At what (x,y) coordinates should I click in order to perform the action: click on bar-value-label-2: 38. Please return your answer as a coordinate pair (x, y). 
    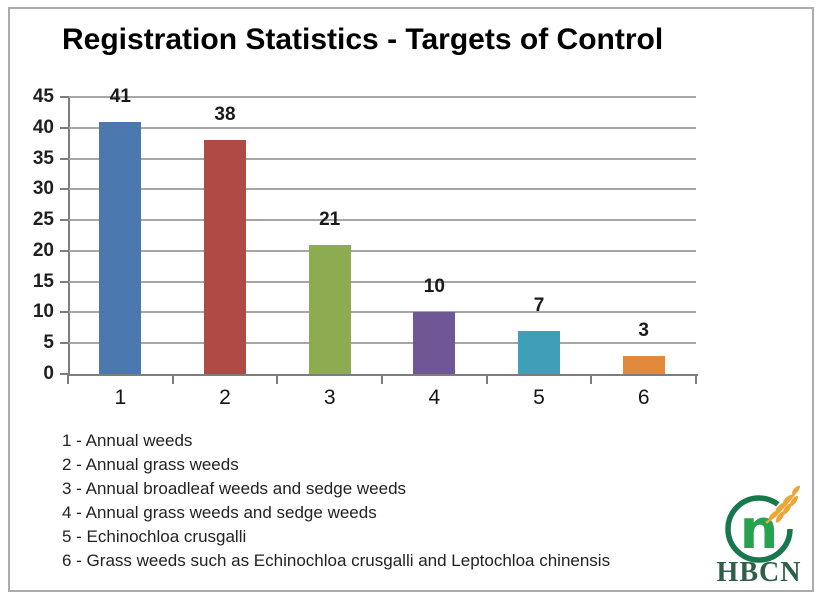
    Looking at the image, I should click on (225, 115).